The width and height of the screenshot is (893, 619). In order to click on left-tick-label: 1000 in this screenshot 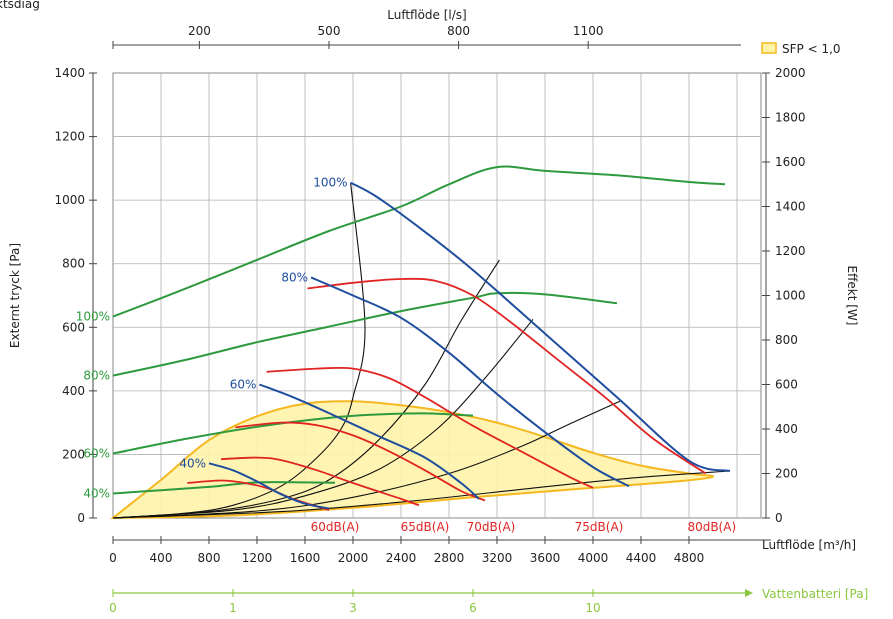, I will do `click(69, 200)`.